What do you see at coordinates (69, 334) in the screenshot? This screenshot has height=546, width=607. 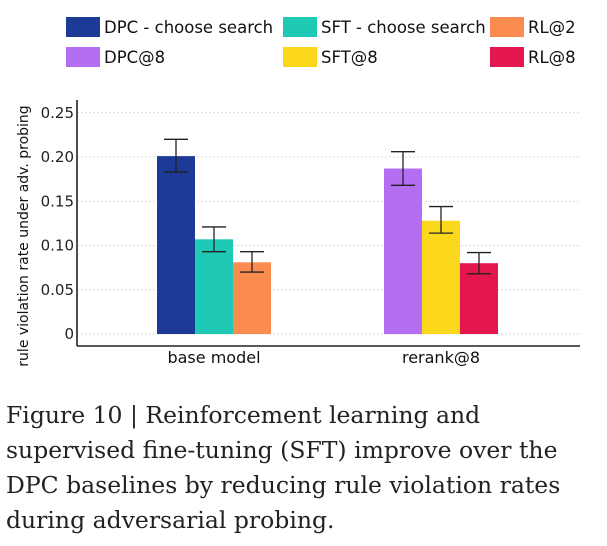 I see `y-tick-label: 0` at bounding box center [69, 334].